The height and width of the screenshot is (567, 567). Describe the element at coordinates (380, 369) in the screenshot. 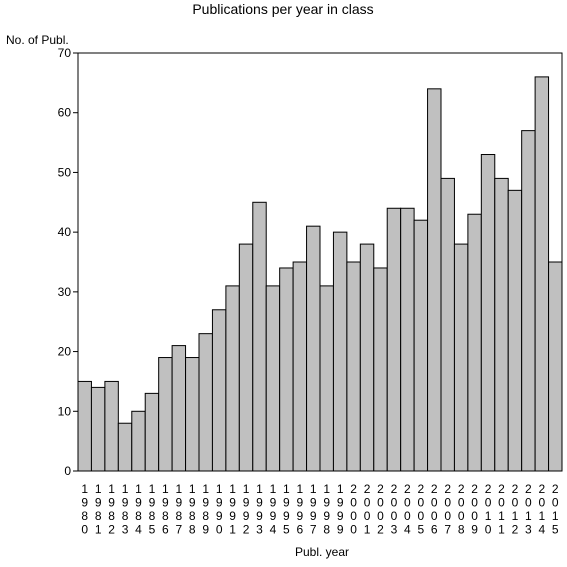

I see `bar-2002` at that location.